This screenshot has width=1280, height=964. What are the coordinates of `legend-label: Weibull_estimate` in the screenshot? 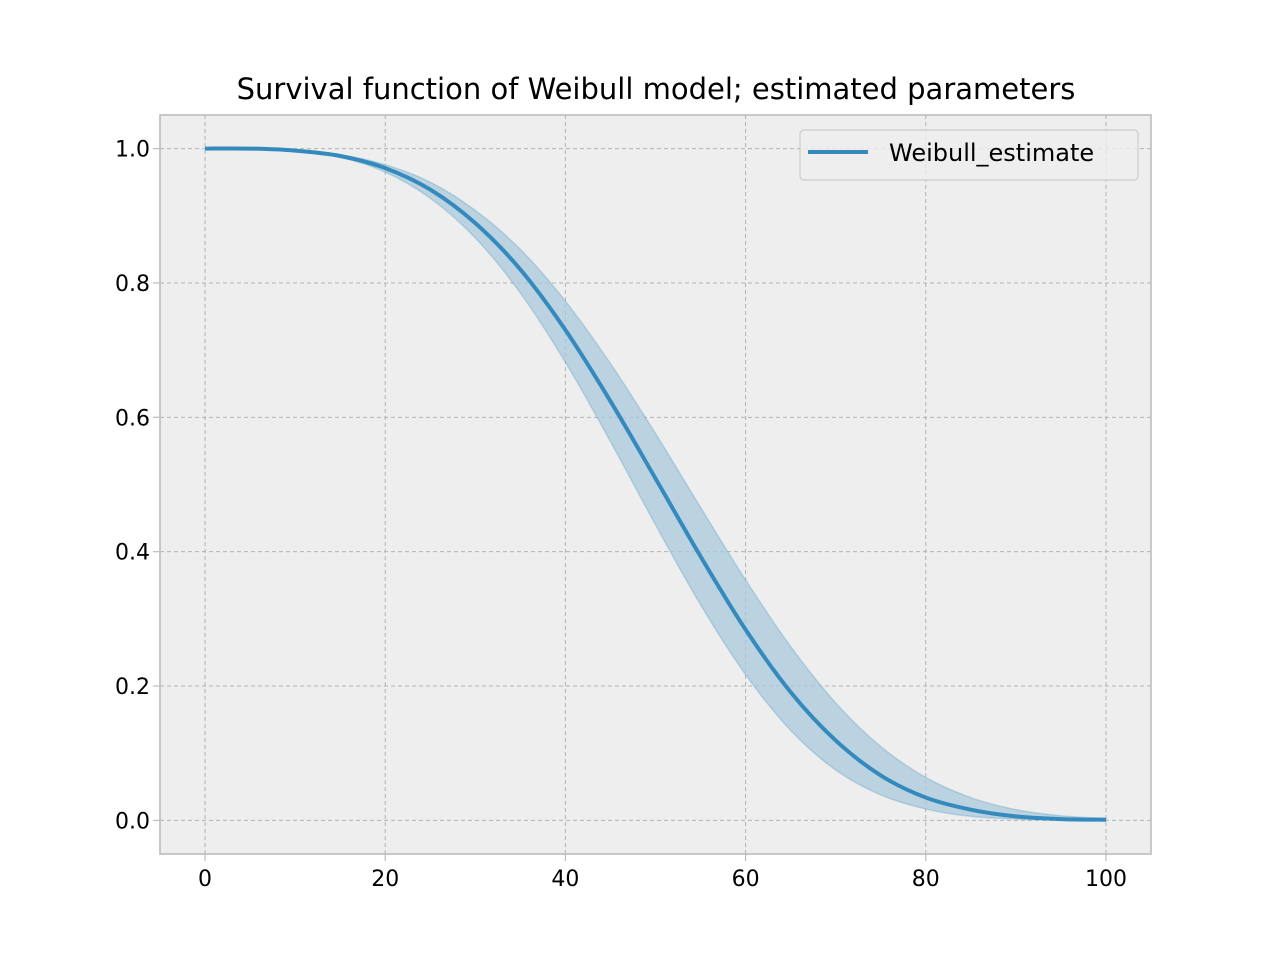 It's located at (991, 153).